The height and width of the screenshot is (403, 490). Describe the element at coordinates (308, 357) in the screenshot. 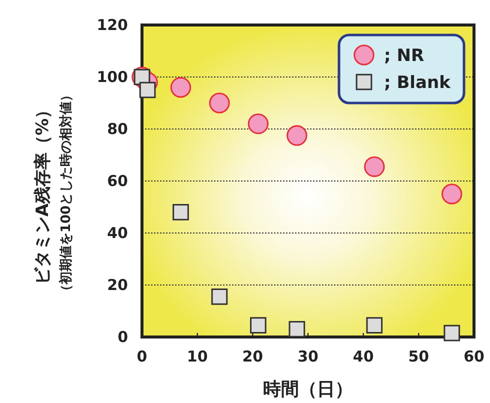

I see `x-tick-label: 30` at that location.